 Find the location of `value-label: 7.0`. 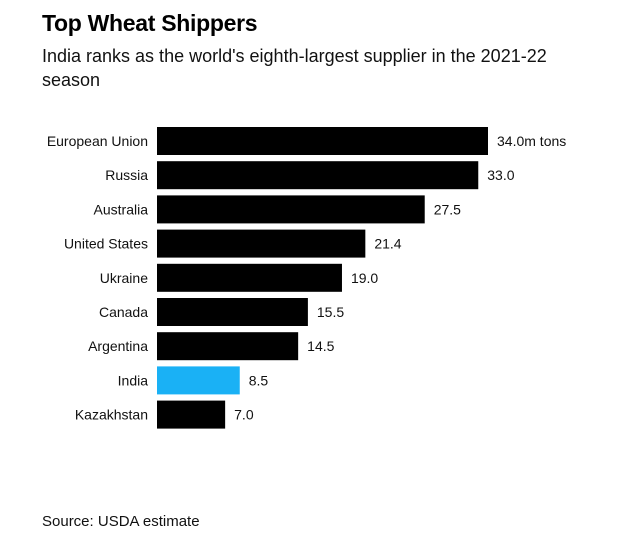

value-label: 7.0 is located at coordinates (244, 415).